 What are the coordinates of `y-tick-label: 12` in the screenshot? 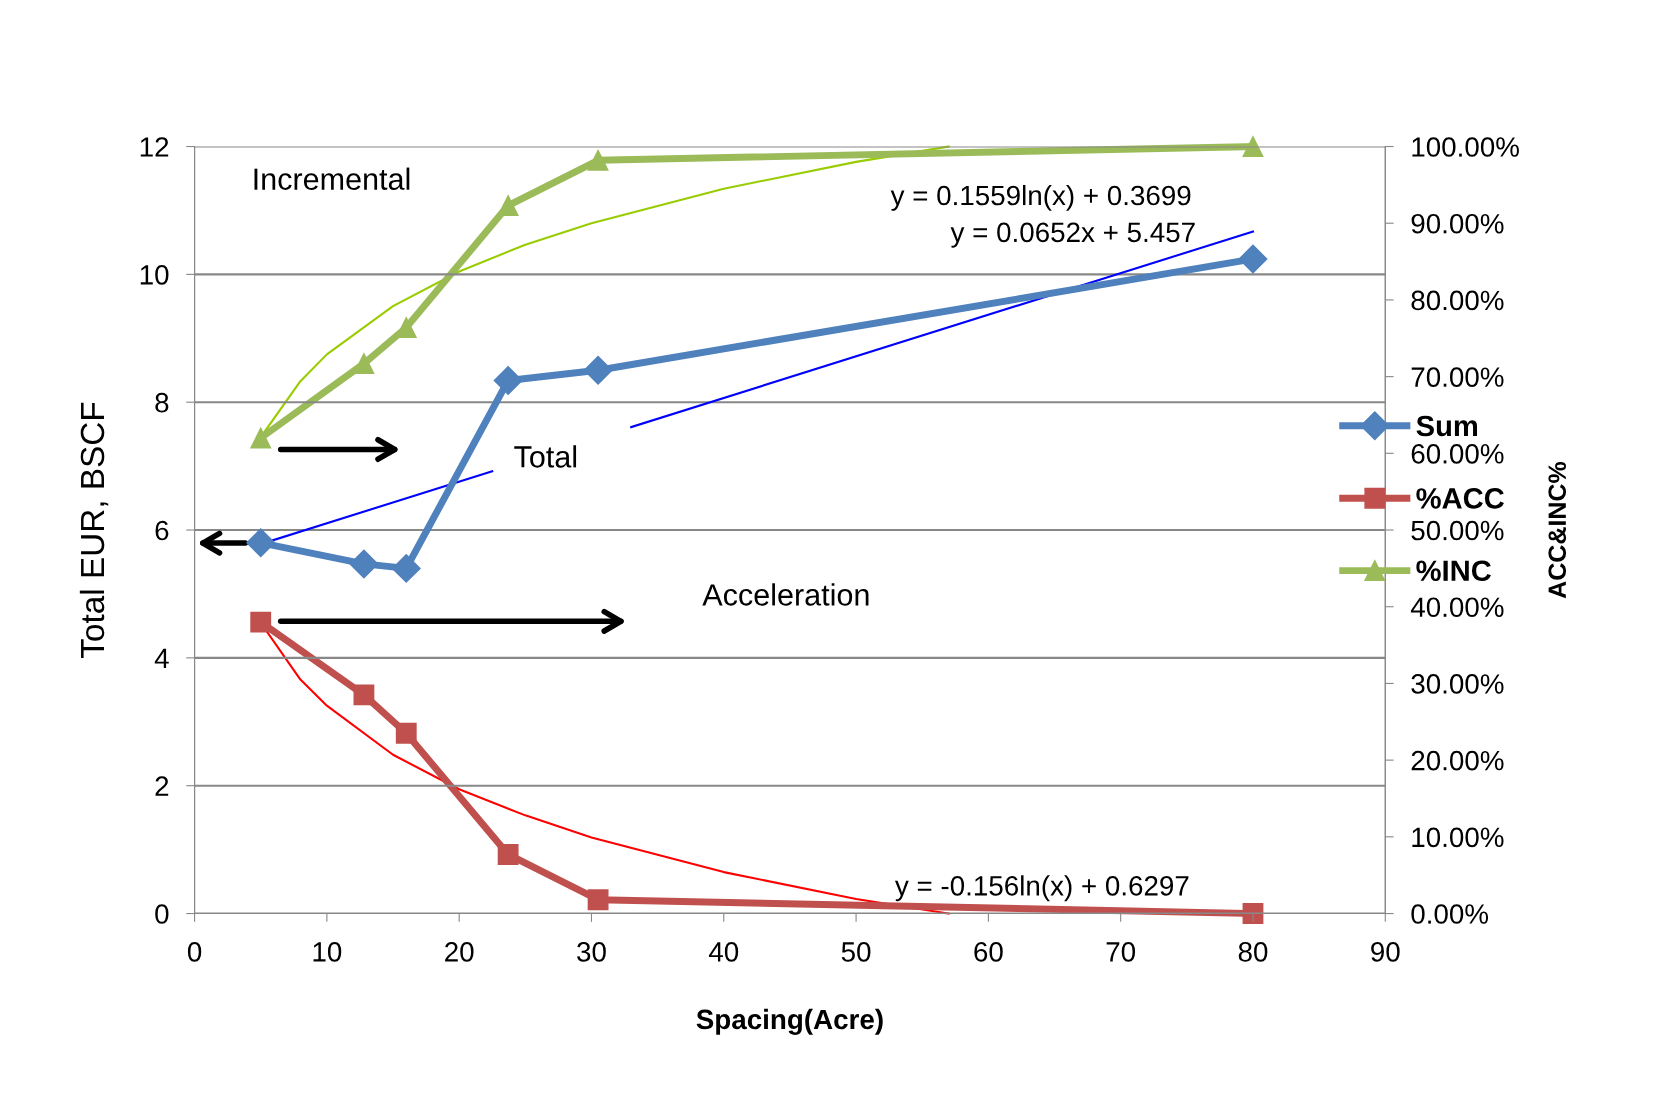 It's located at (154, 147).